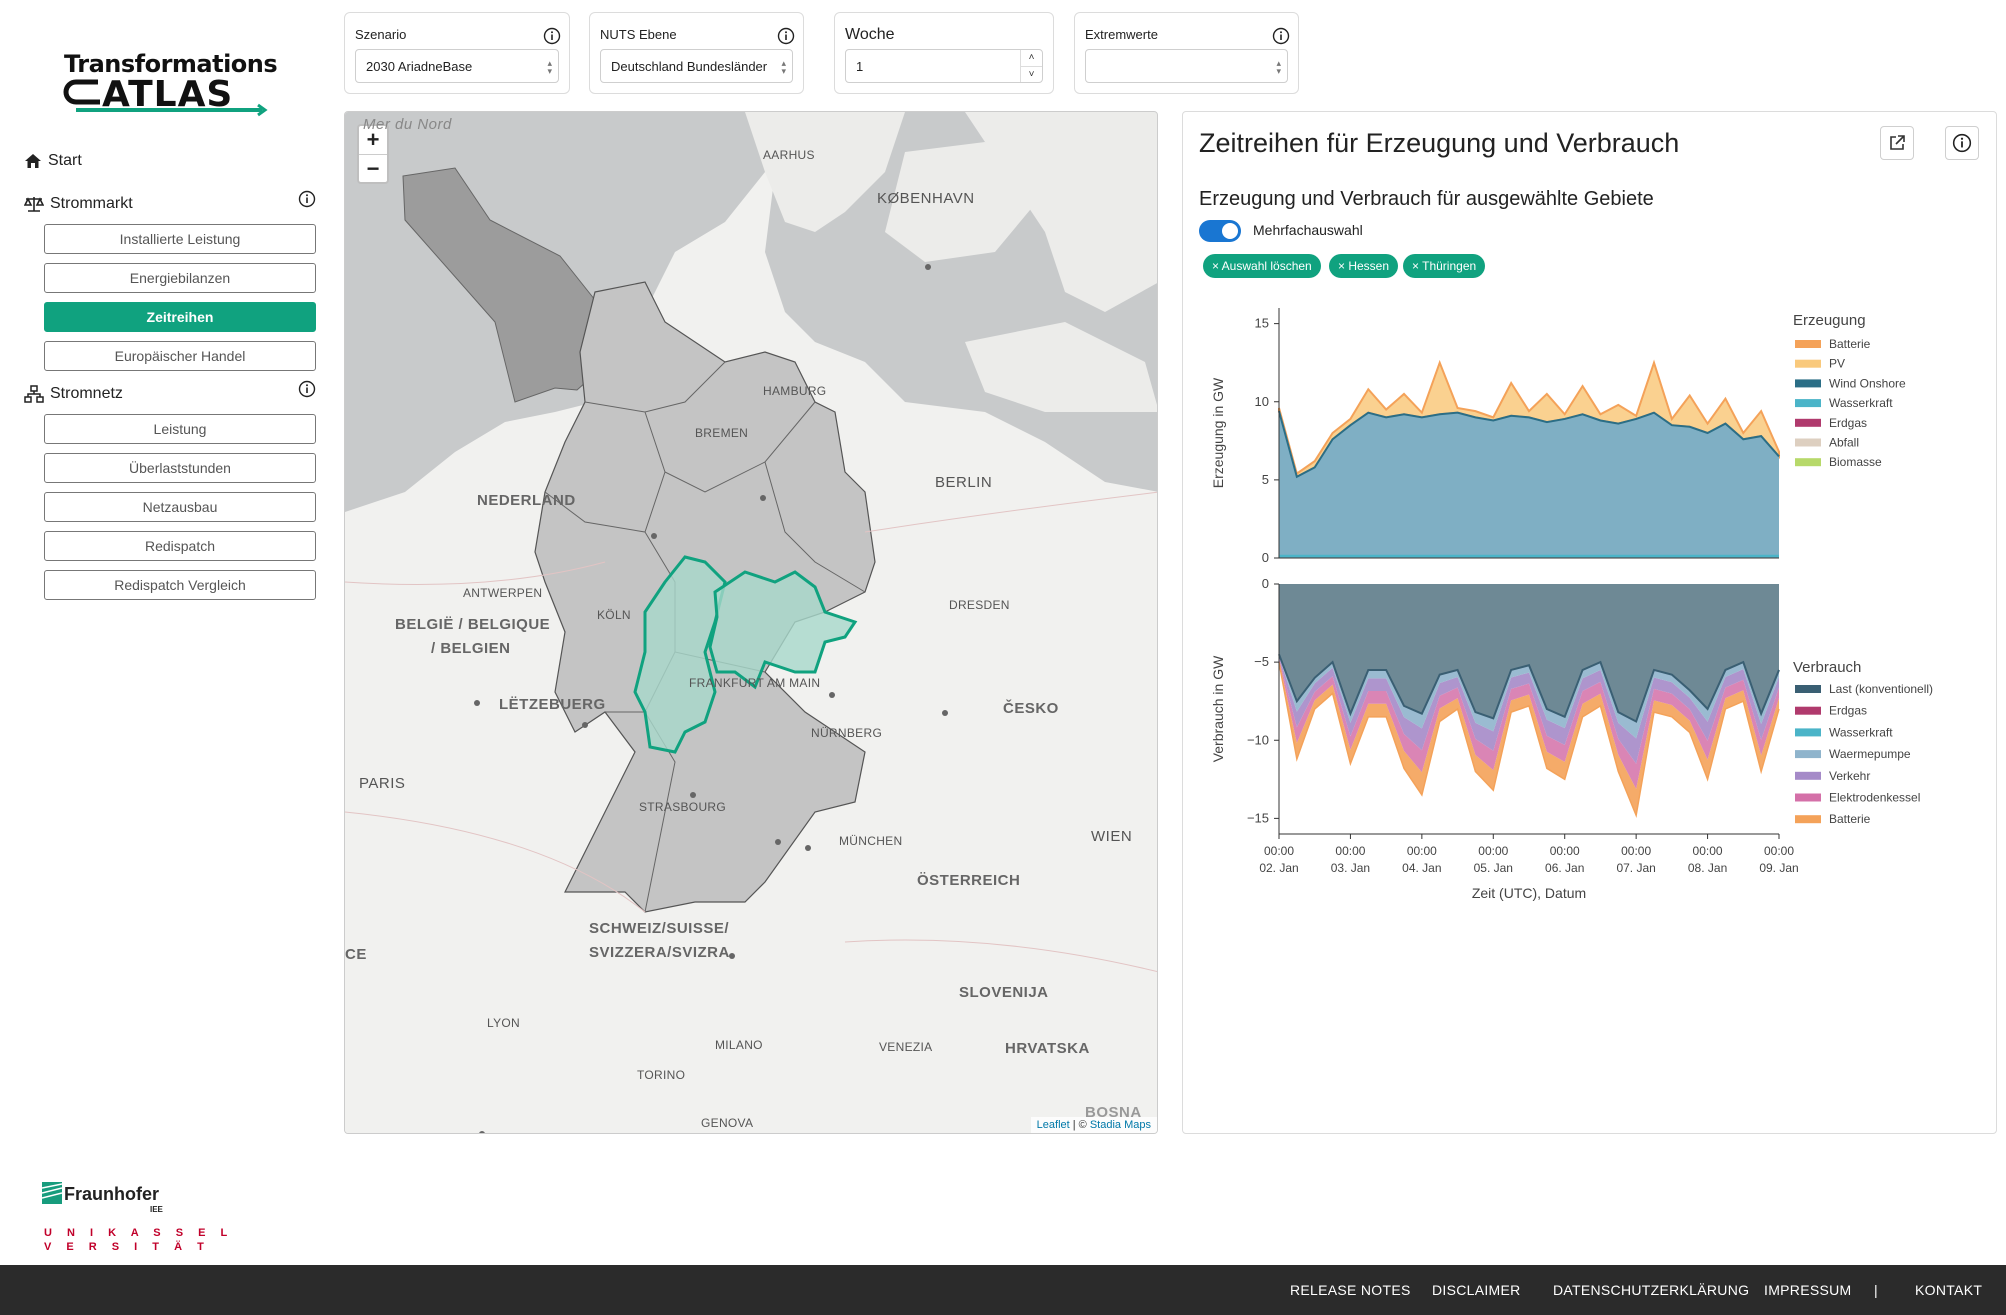 This screenshot has width=2006, height=1315. I want to click on generation-ytick-label: 10, so click(1262, 401).